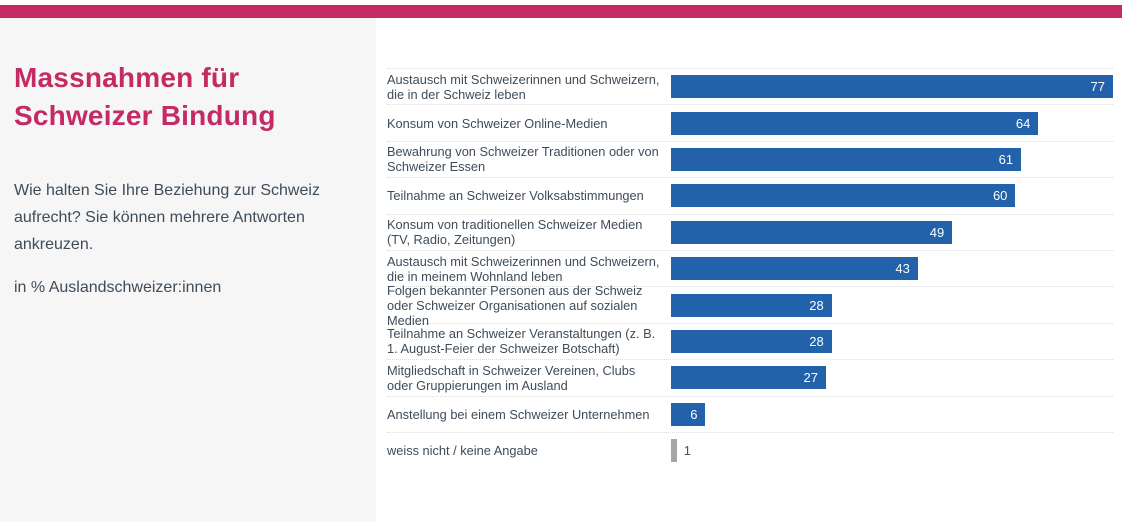 The height and width of the screenshot is (522, 1122). I want to click on bar-area: 61, so click(892, 159).